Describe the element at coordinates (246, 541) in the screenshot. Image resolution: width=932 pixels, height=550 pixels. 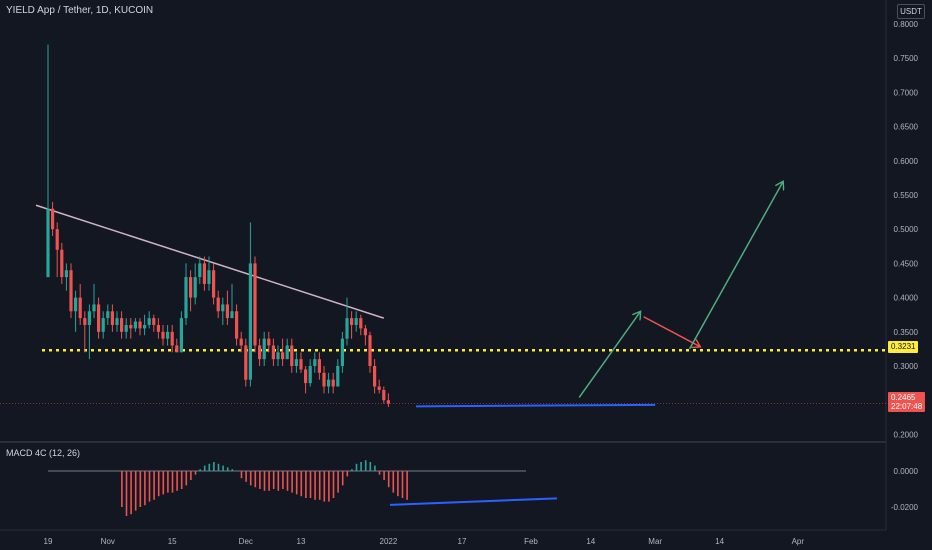
I see `x-tick-label: Dec` at that location.